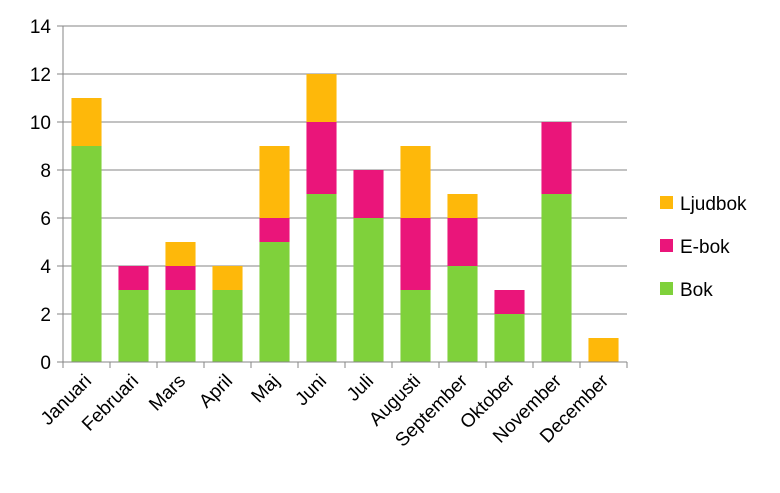 The image size is (780, 493). What do you see at coordinates (415, 254) in the screenshot?
I see `bar-e-bok-augusti` at bounding box center [415, 254].